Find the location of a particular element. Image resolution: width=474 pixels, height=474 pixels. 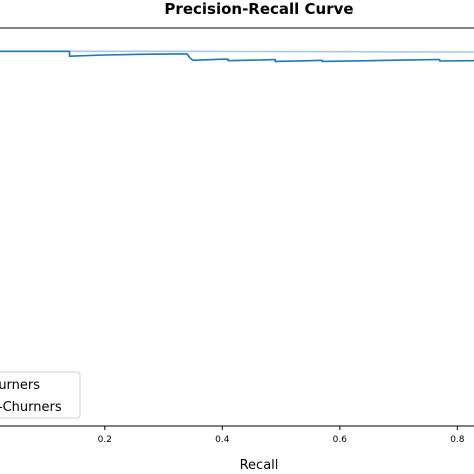

legend-label-non-churners: Non-Churners is located at coordinates (31, 407).